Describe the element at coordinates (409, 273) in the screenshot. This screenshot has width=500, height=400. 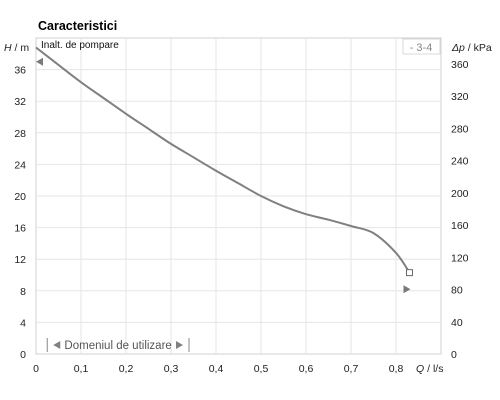
I see `curve-end-square-marker` at that location.